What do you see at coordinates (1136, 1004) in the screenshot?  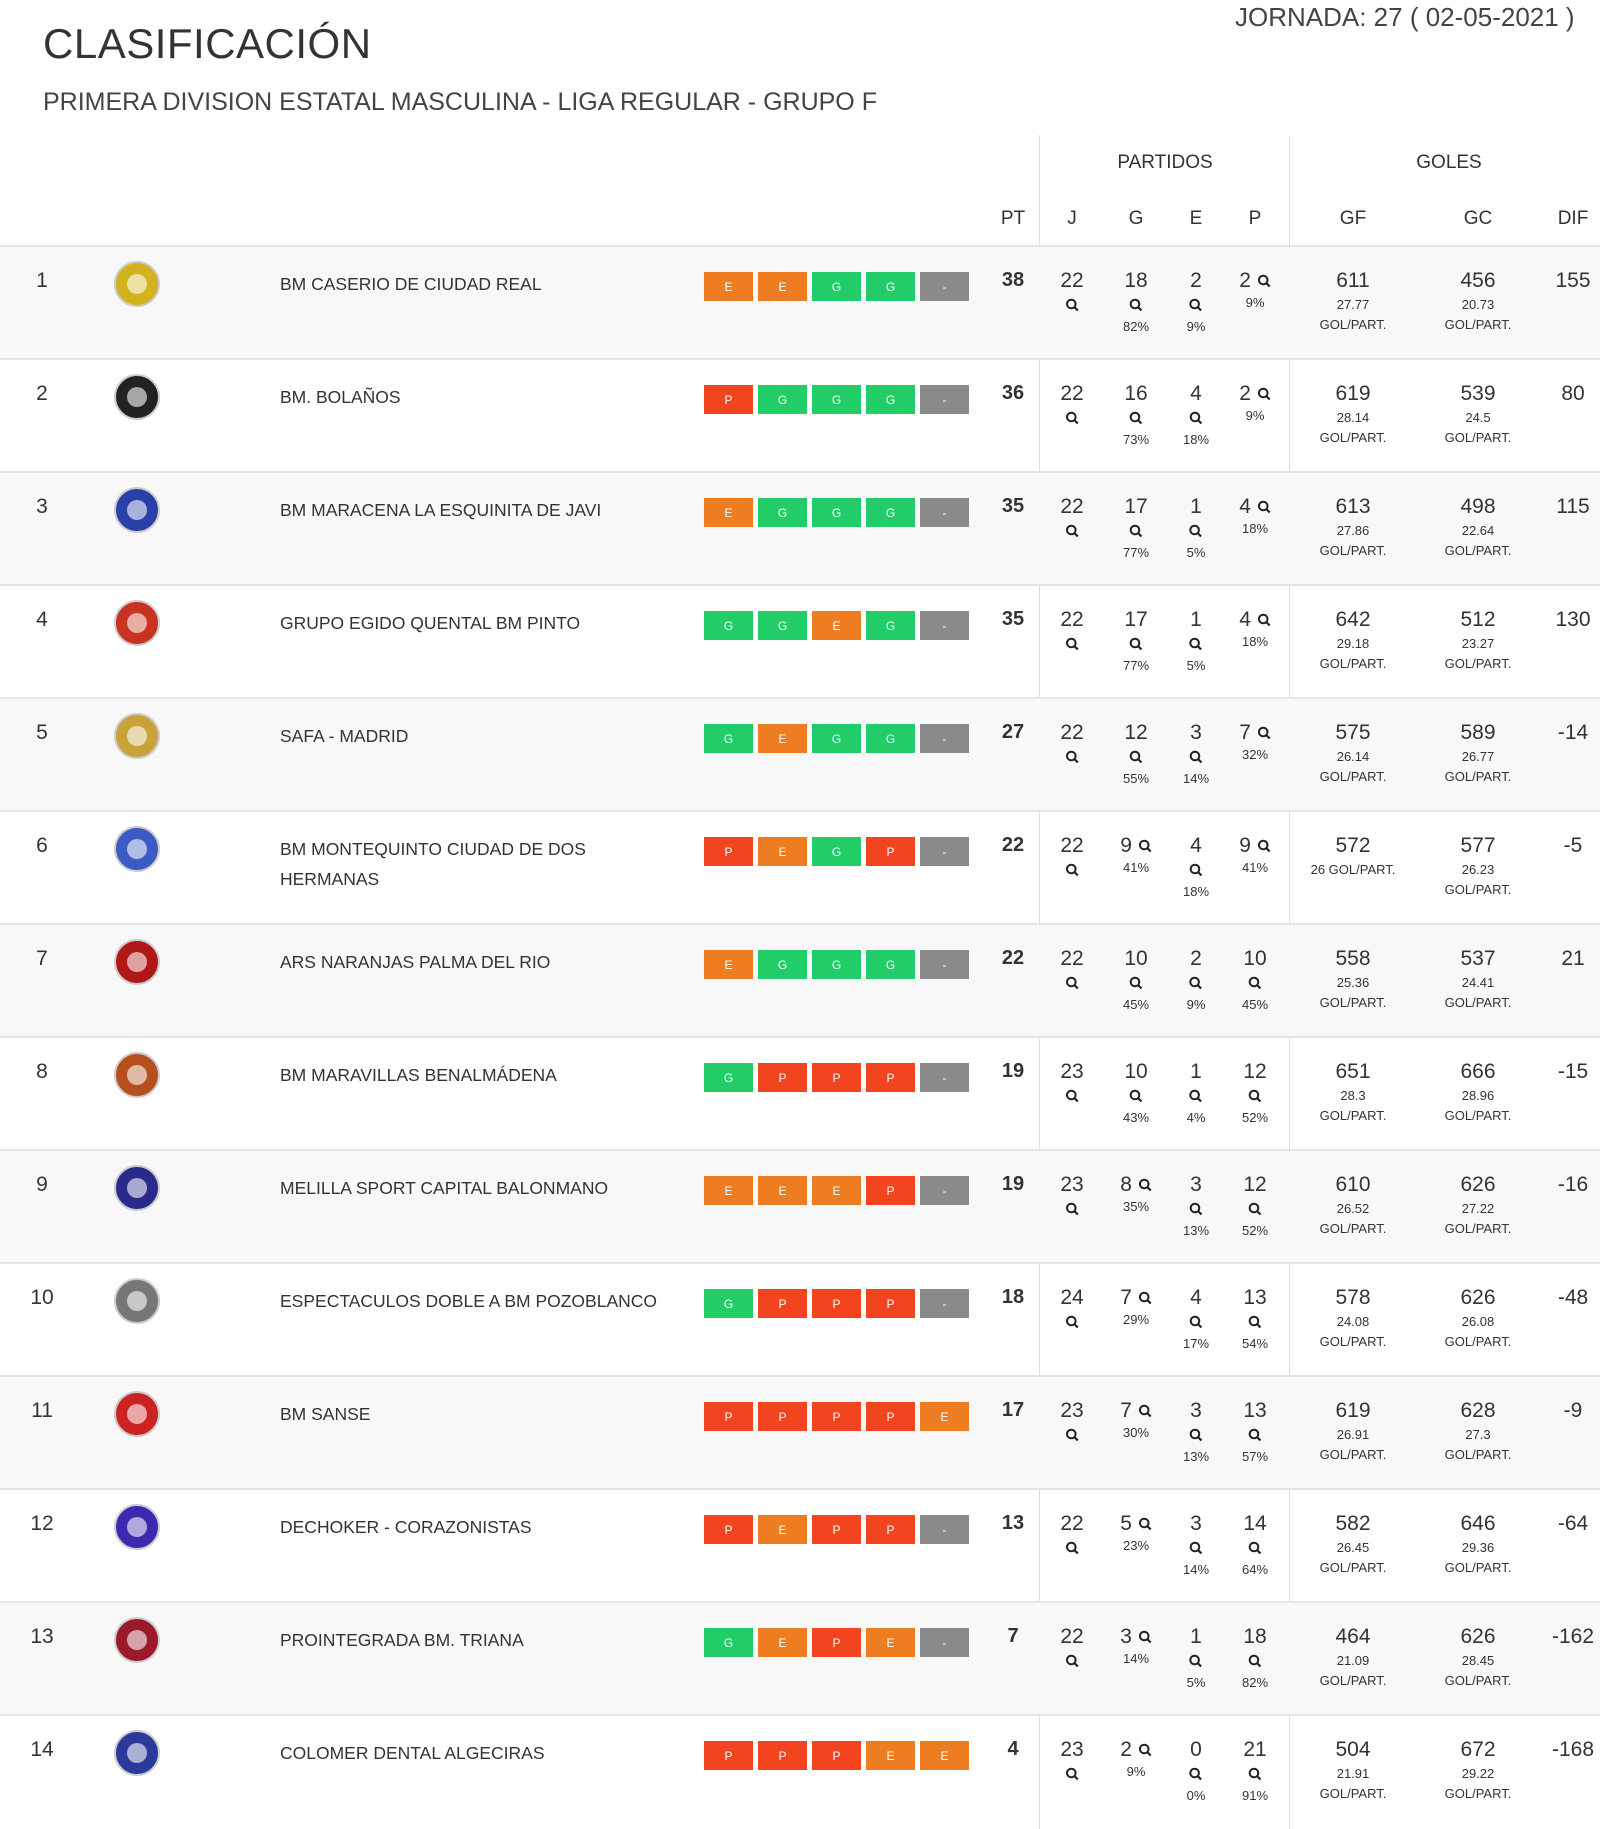 I see `won-percent: 45%` at bounding box center [1136, 1004].